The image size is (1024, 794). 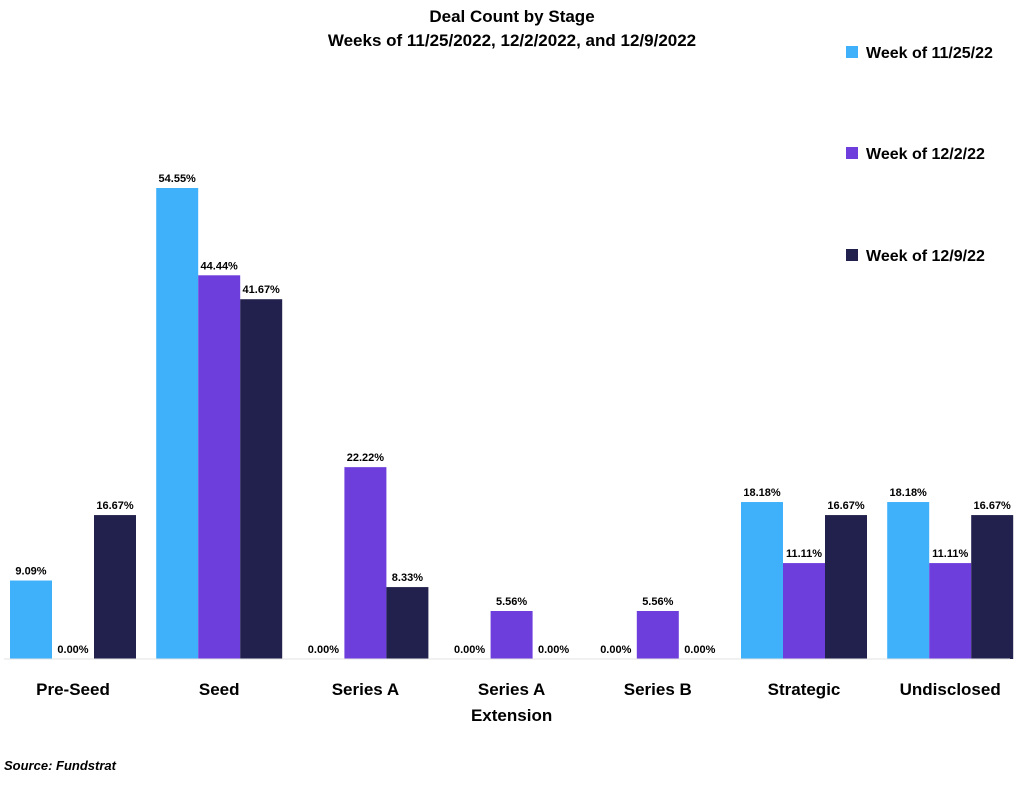 What do you see at coordinates (30, 572) in the screenshot?
I see `data-label-pre-seed-series-1: 9.09%` at bounding box center [30, 572].